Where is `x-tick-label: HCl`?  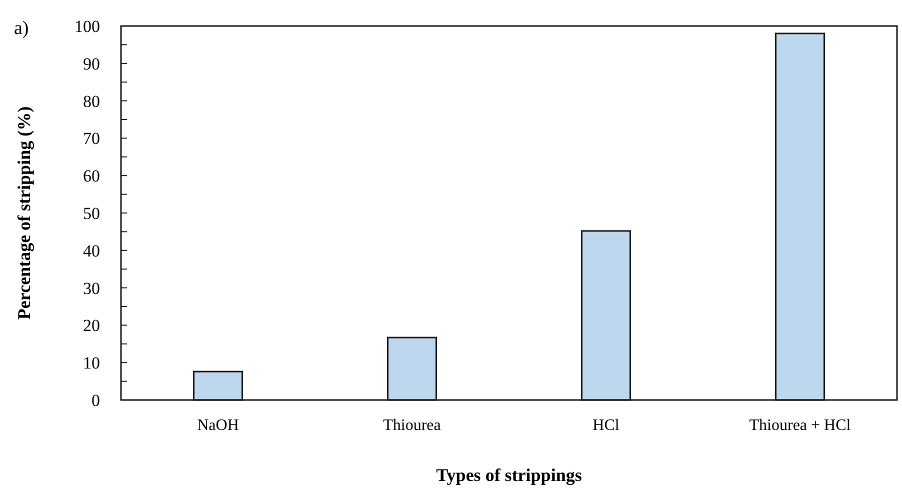
x-tick-label: HCl is located at coordinates (606, 425).